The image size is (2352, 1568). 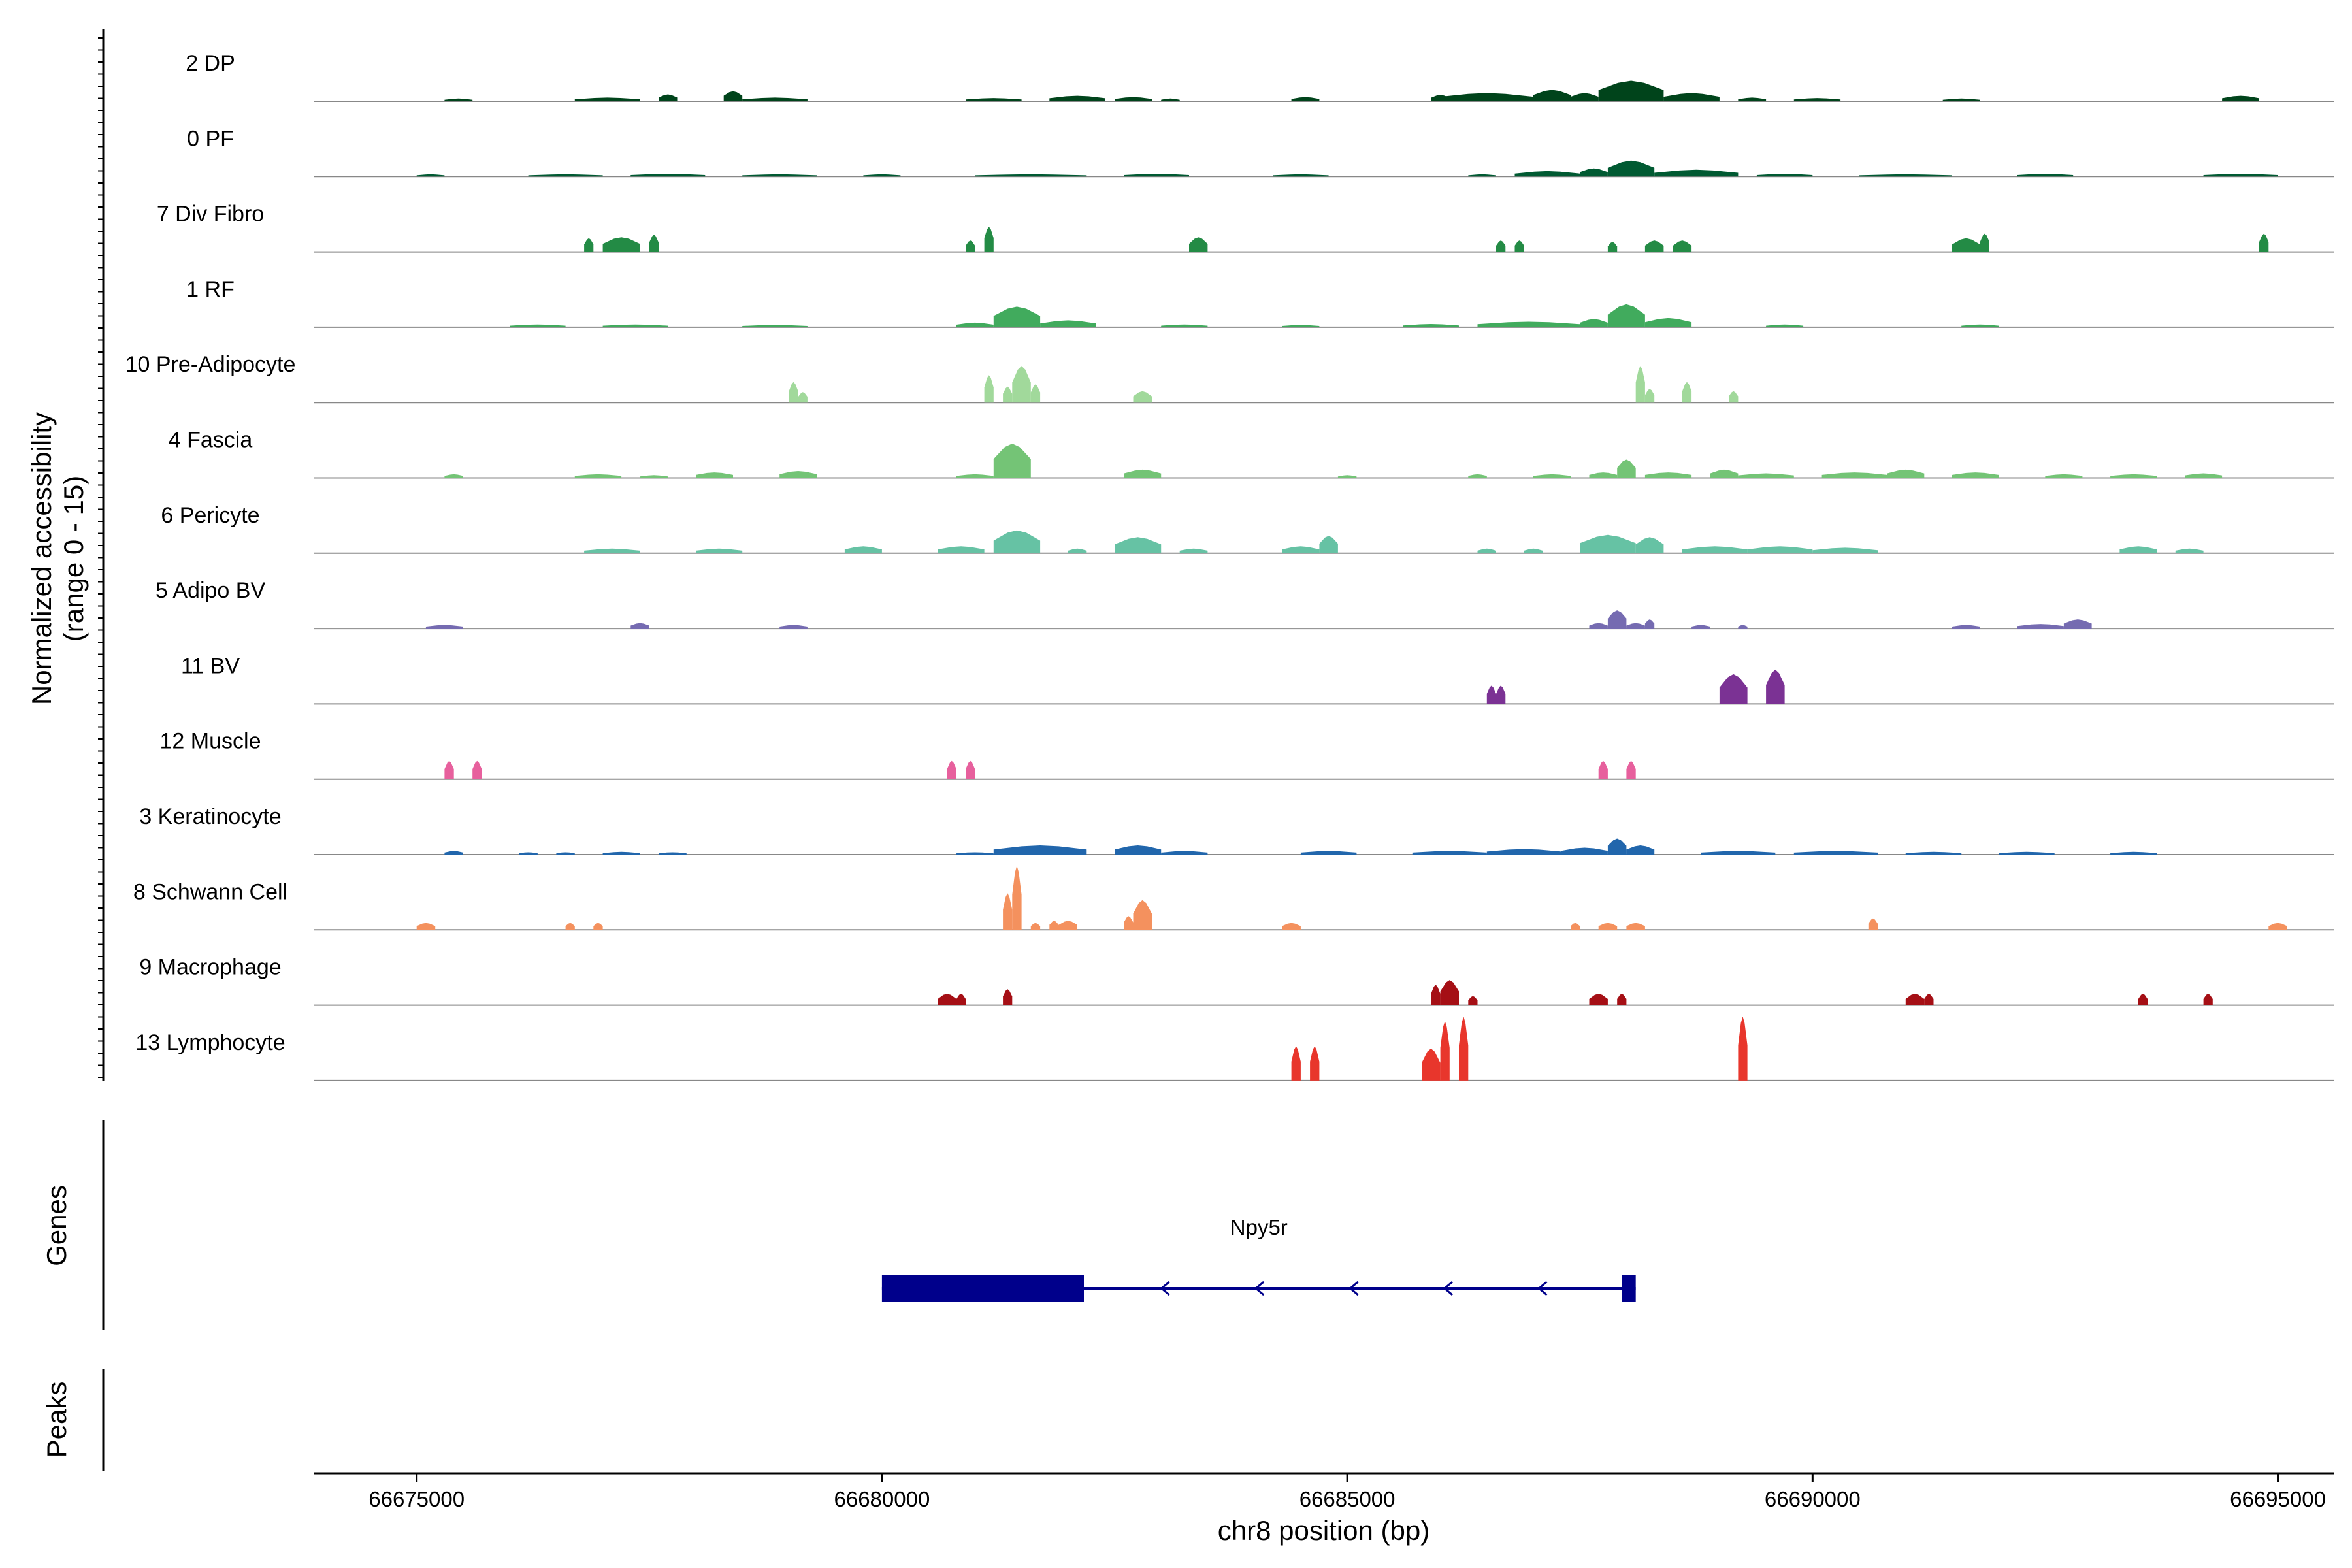 I want to click on y-axis, so click(x=101, y=555).